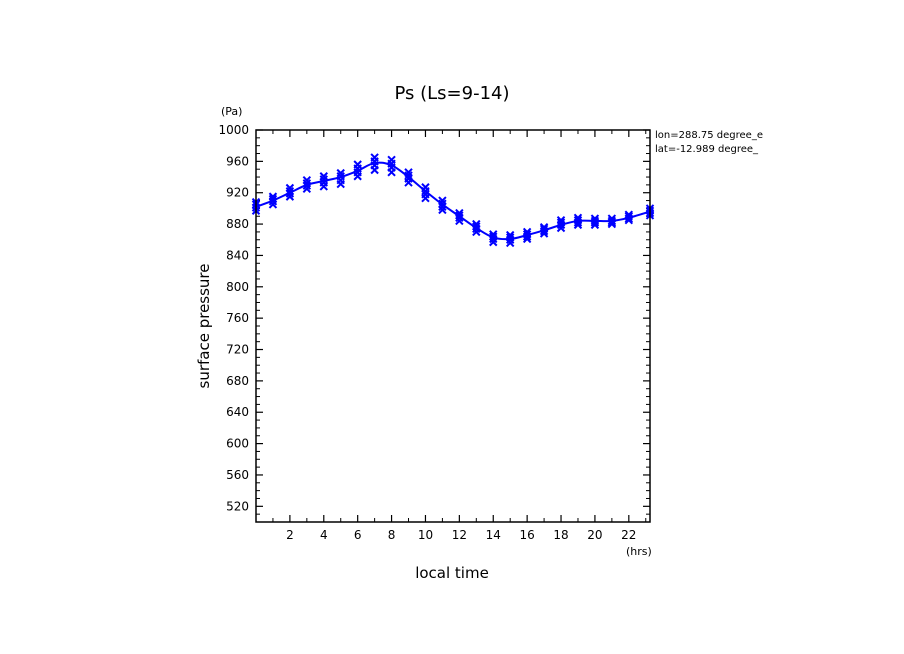 The height and width of the screenshot is (654, 904). Describe the element at coordinates (237, 350) in the screenshot. I see `y-tick-label: 720` at that location.